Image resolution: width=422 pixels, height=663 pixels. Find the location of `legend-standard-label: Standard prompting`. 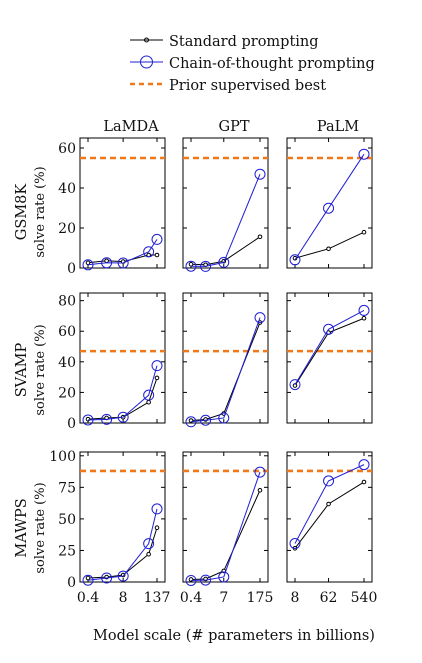

legend-standard-label: Standard prompting is located at coordinates (244, 42).